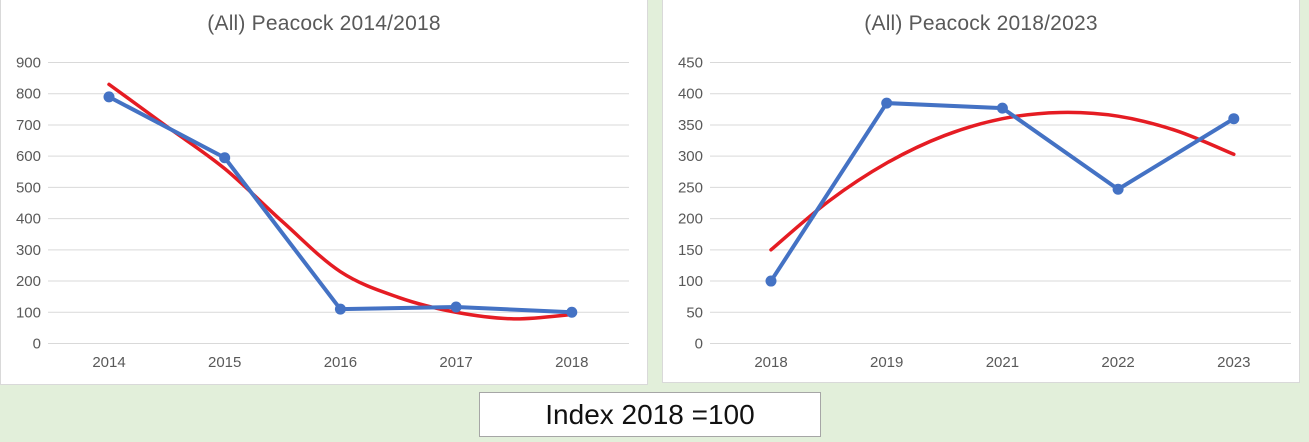  Describe the element at coordinates (108, 362) in the screenshot. I see `x-axis-tick-label: 2014` at that location.